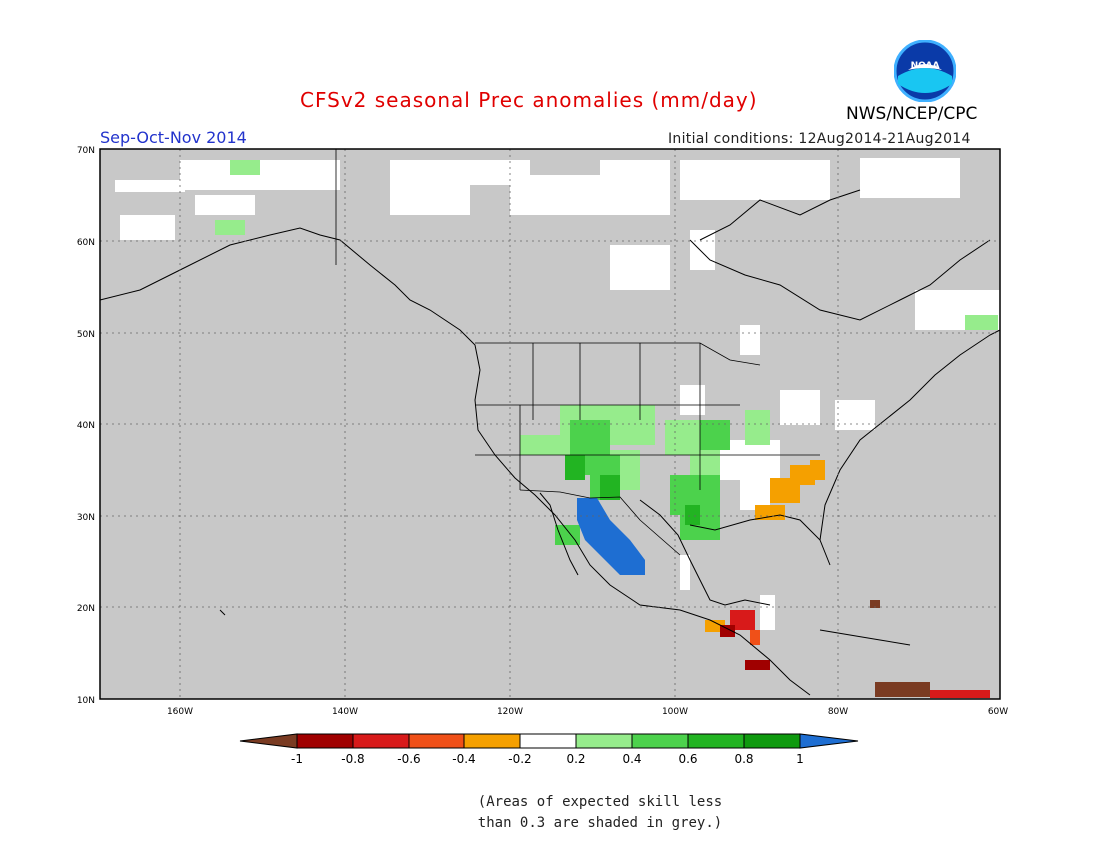 The width and height of the screenshot is (1100, 850). Describe the element at coordinates (180, 712) in the screenshot. I see `lon-label: 160W` at that location.